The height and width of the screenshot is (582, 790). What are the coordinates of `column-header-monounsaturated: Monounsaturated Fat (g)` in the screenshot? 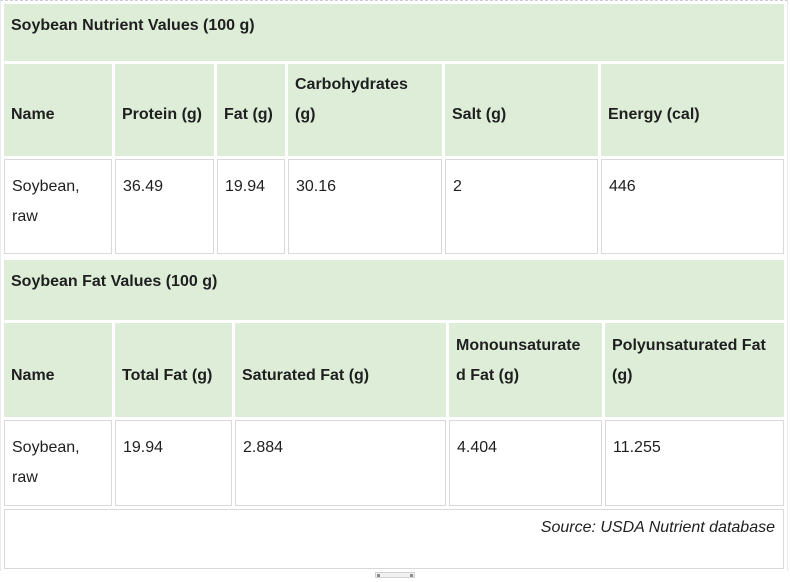 It's located at (525, 370).